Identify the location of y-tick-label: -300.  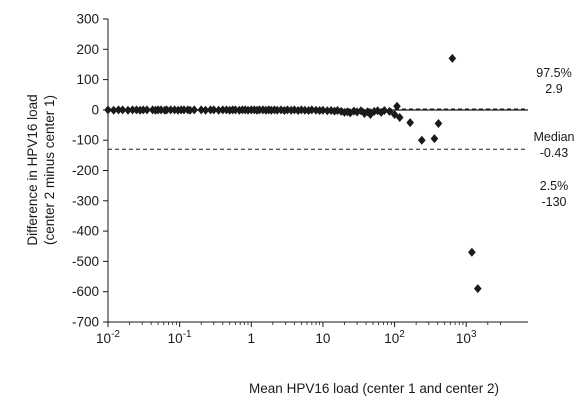
(85, 200).